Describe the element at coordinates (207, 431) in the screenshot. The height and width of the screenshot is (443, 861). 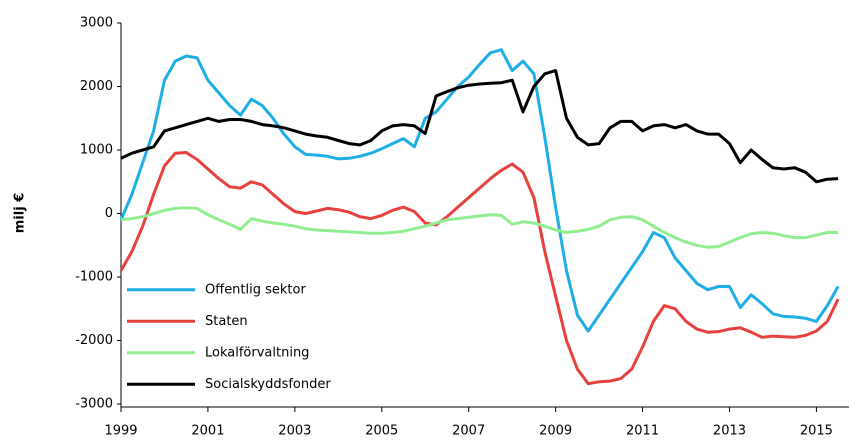
I see `x-tick-label: 2001` at that location.